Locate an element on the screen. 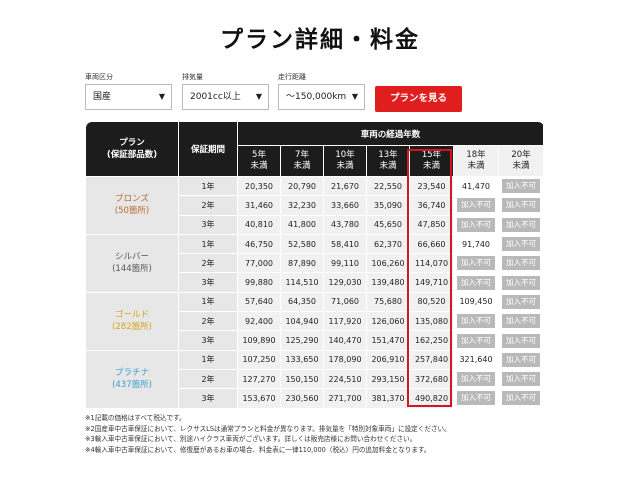  price-cell: 21,670 is located at coordinates (345, 186).